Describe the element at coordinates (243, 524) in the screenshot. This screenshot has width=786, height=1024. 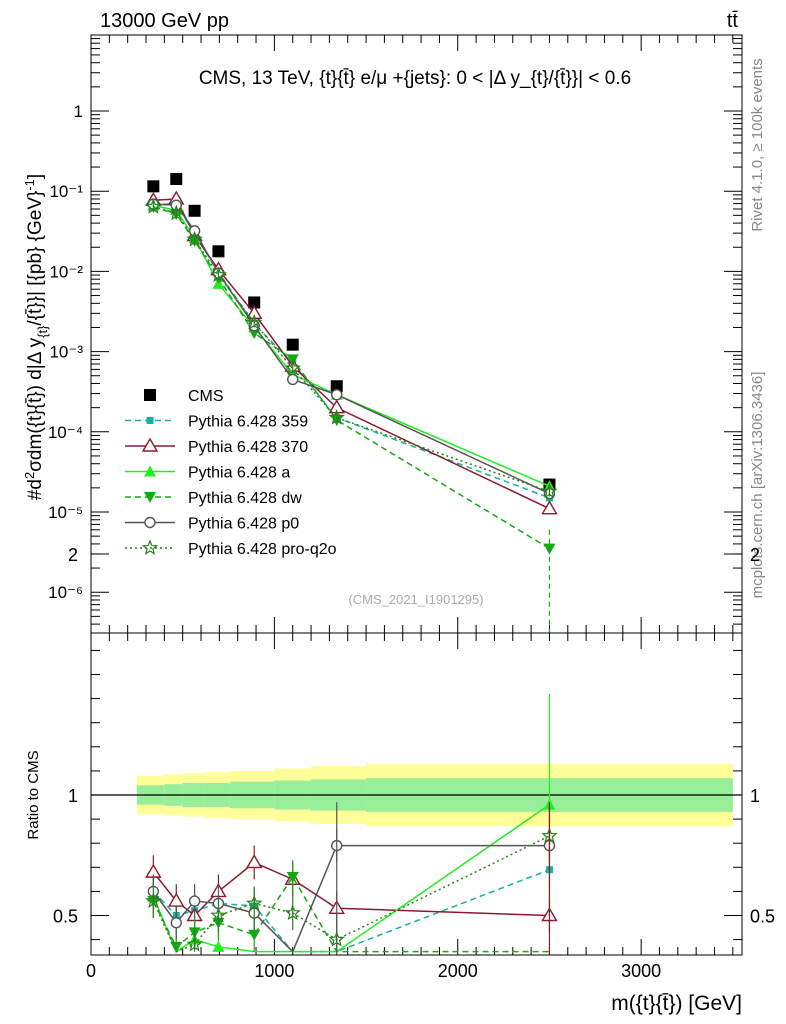
I see `legend-label: Pythia 6.428 p0` at that location.